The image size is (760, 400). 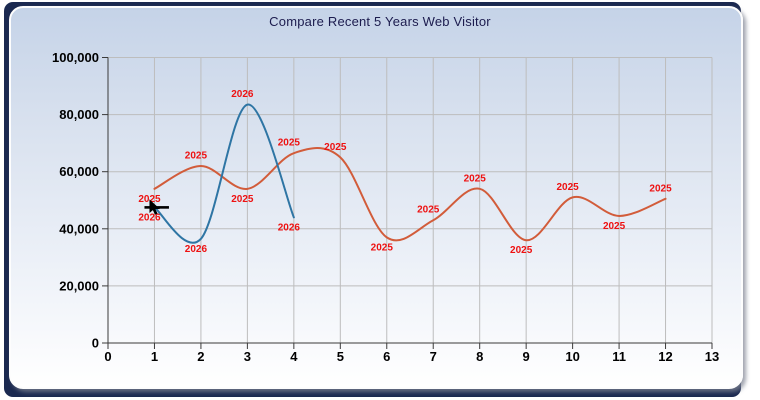 I want to click on chart-title: Compare Recent 5 Years Web Visitor, so click(x=380, y=21).